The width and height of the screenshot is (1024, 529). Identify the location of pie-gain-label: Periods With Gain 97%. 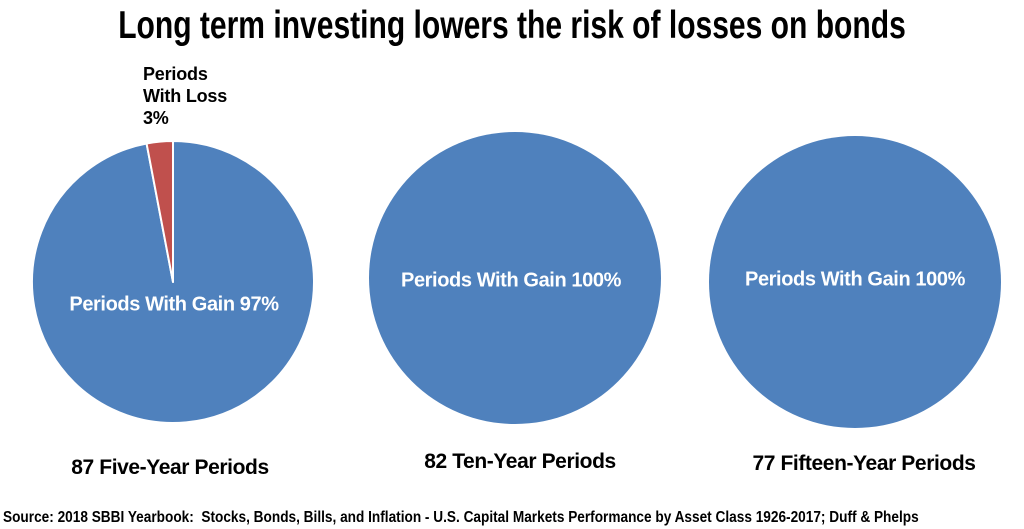
(174, 304).